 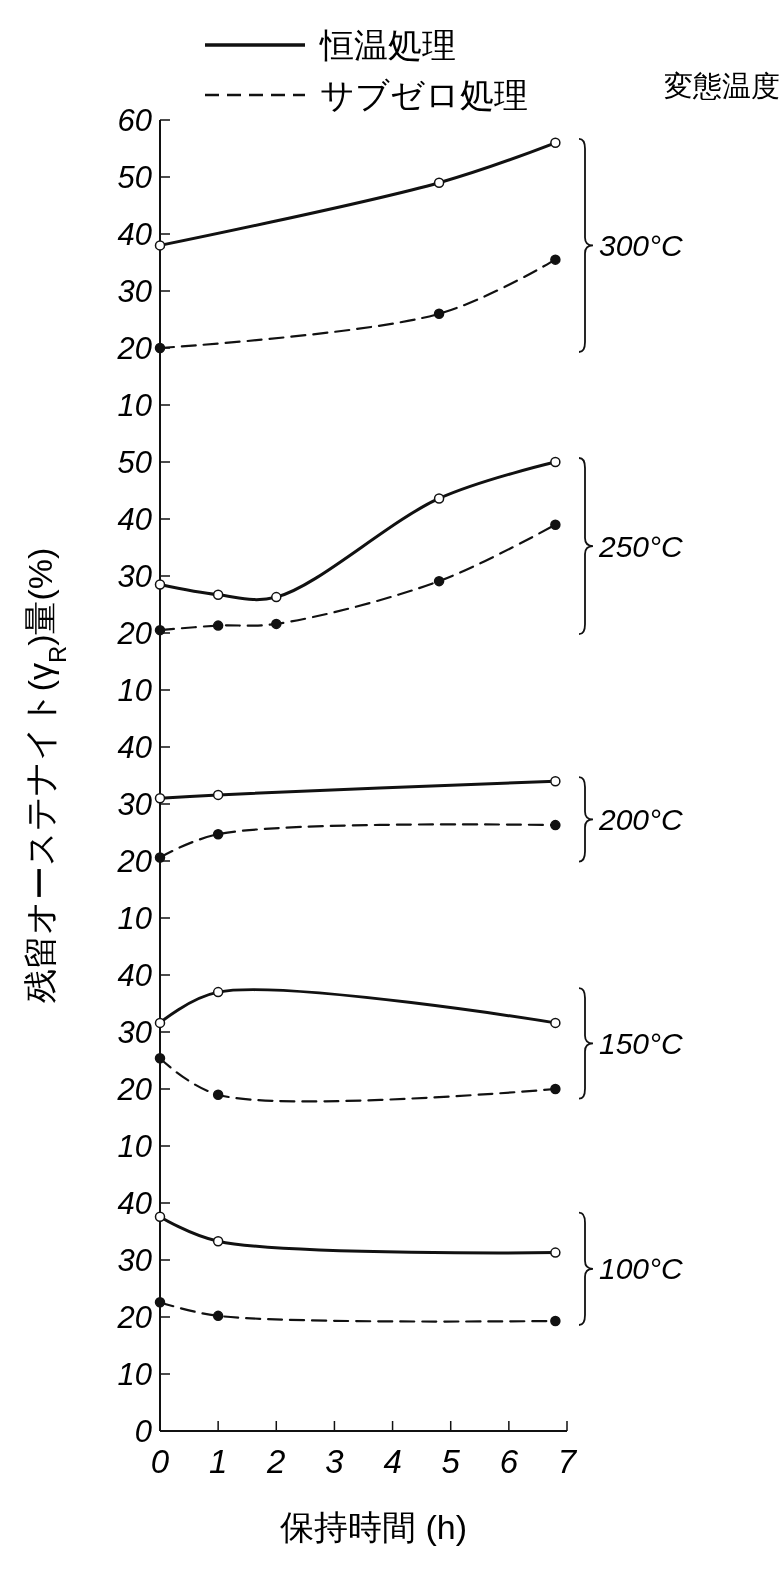 I want to click on text: 変態温度, so click(x=722, y=86).